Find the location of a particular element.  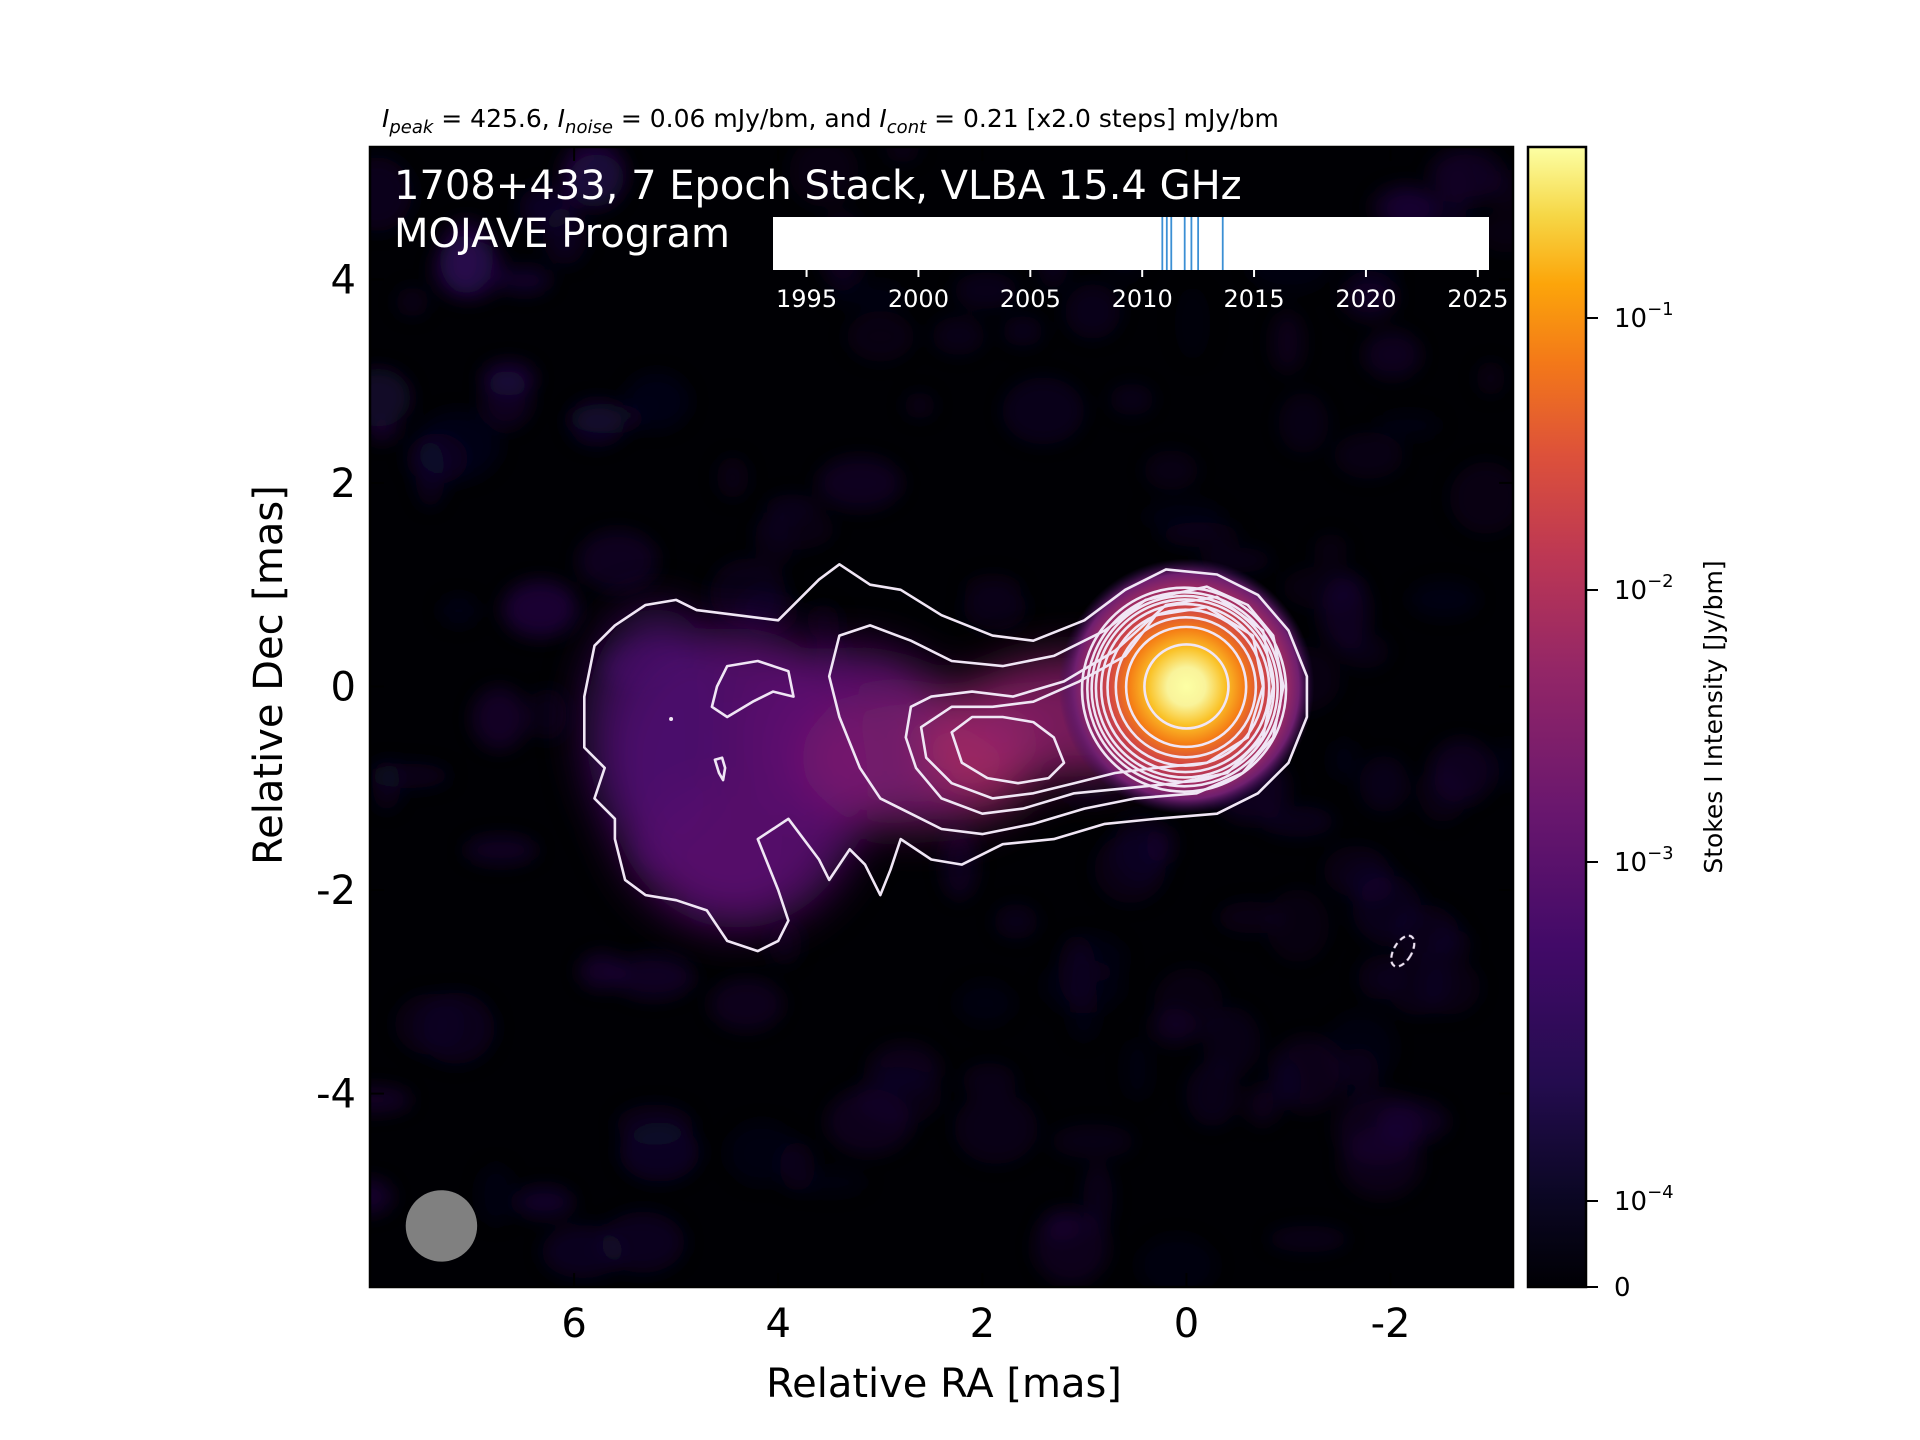

noise-subscript: noise is located at coordinates (589, 127).